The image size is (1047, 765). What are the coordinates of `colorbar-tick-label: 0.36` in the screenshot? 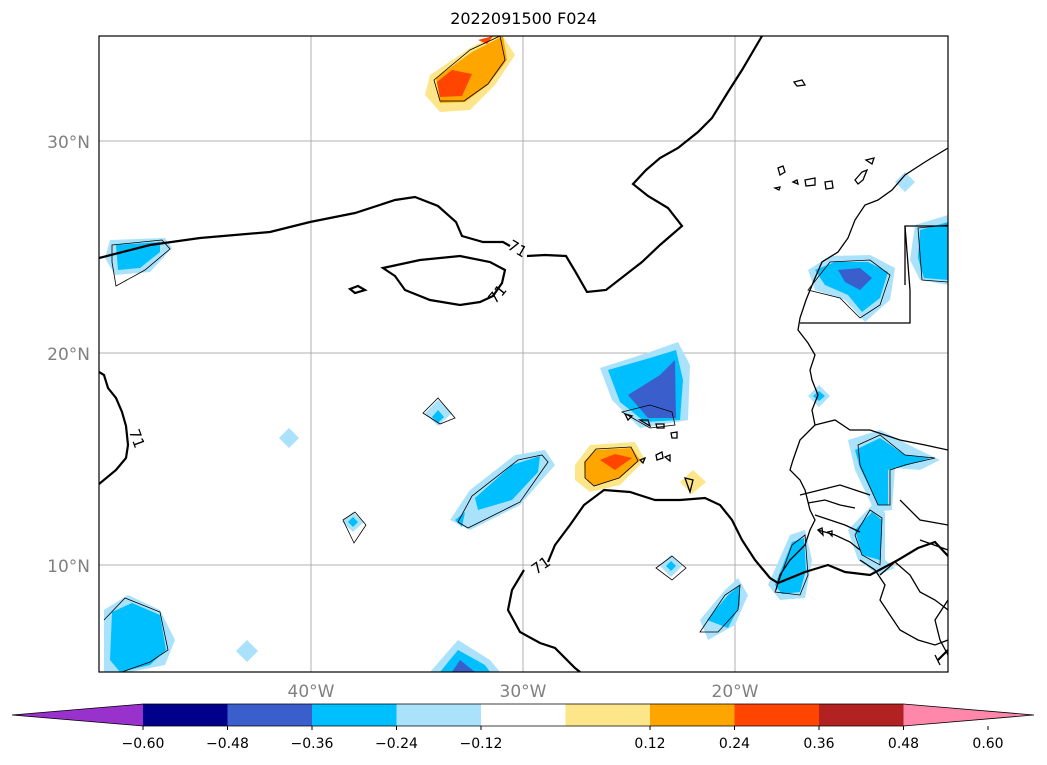 It's located at (818, 744).